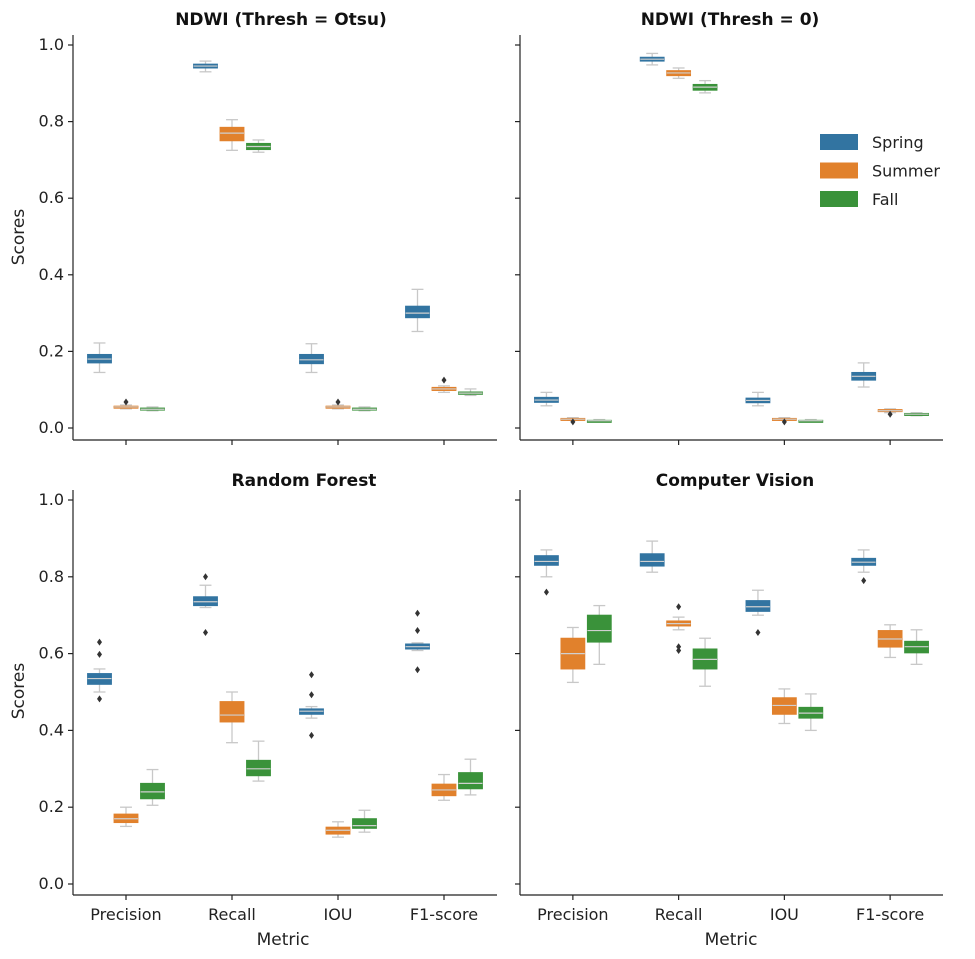 Image resolution: width=975 pixels, height=959 pixels. I want to click on panel-title: Random Forest, so click(304, 481).